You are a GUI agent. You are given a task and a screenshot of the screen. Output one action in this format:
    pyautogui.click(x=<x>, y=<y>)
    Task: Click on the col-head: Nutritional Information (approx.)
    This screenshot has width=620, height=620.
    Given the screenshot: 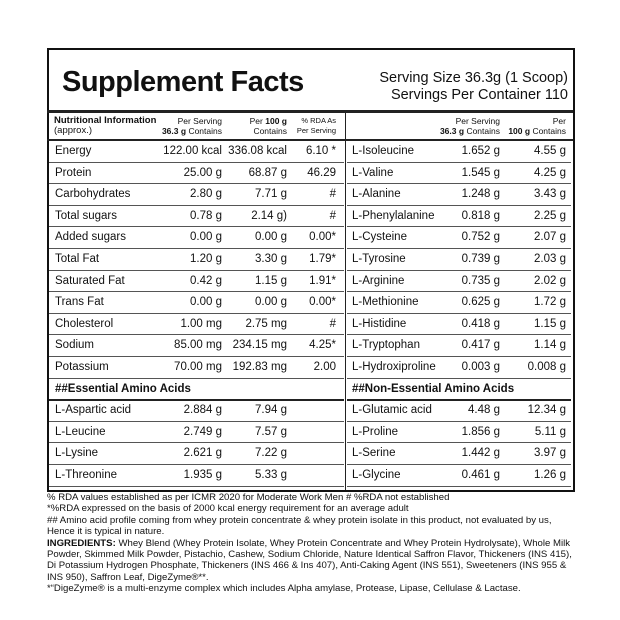 What is the action you would take?
    pyautogui.click(x=105, y=126)
    